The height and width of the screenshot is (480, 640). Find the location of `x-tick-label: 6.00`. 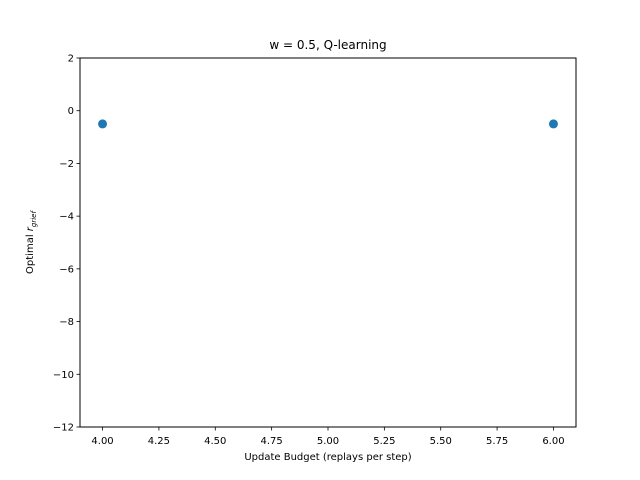

x-tick-label: 6.00 is located at coordinates (553, 441).